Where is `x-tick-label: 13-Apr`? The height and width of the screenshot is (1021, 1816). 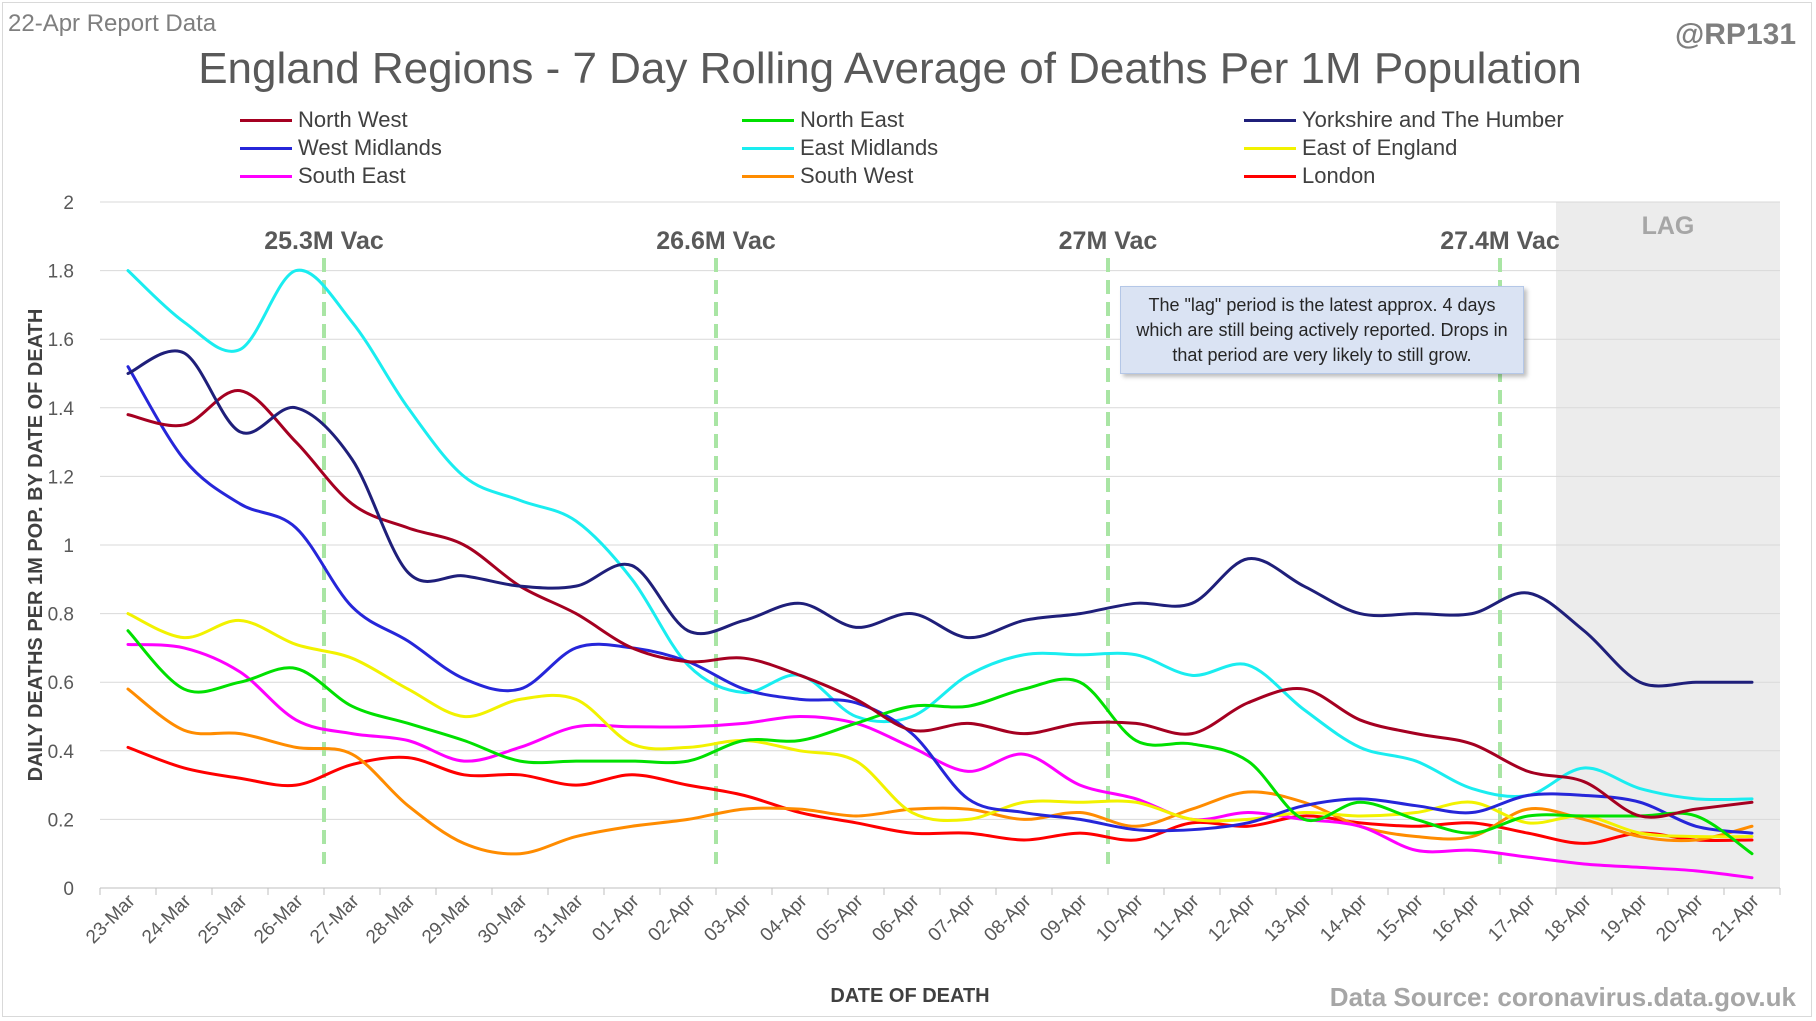 x-tick-label: 13-Apr is located at coordinates (1288, 918).